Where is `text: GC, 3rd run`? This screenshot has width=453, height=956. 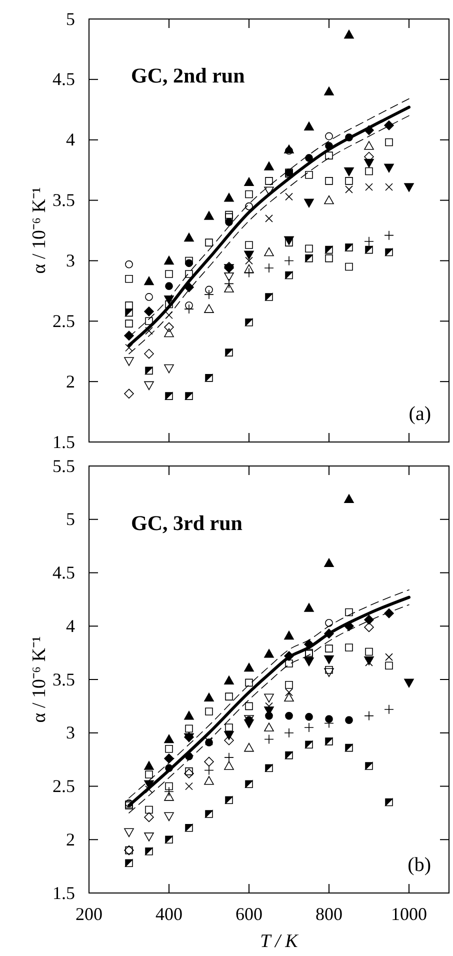 text: GC, 3rd run is located at coordinates (187, 523).